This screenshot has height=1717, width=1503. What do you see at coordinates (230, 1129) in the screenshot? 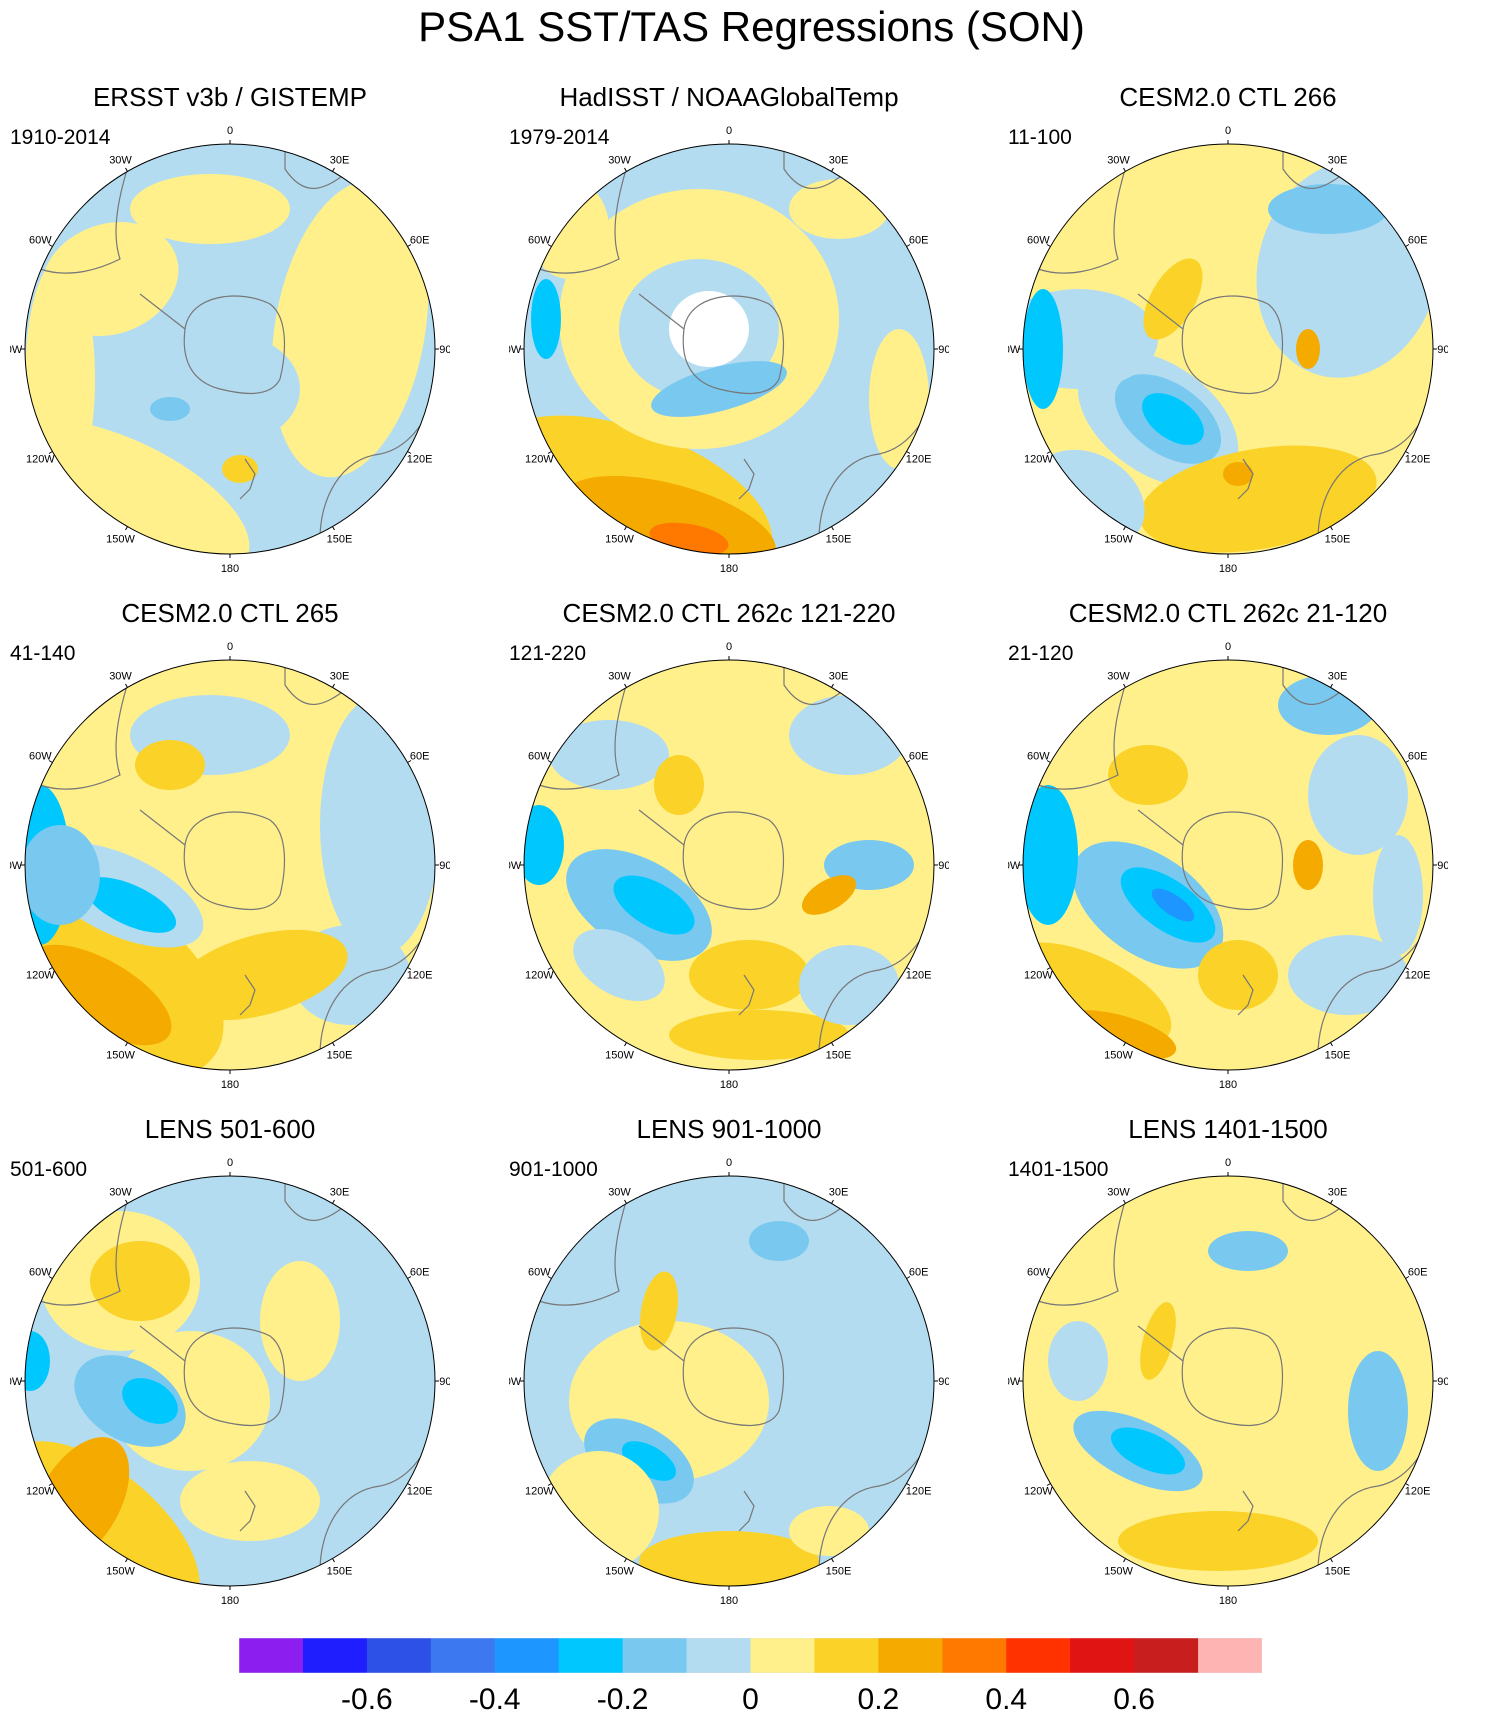
I see `panel-title: LENS 501-600` at bounding box center [230, 1129].